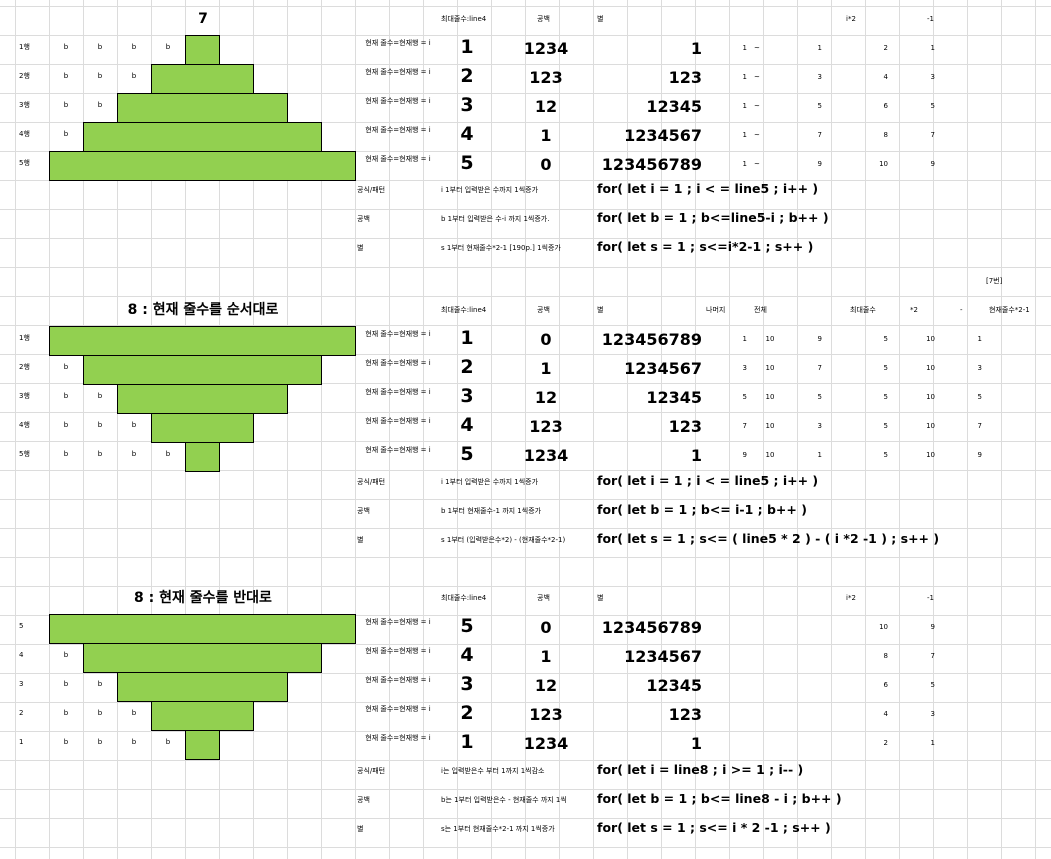  I want to click on row-label: 4행, so click(24, 134).